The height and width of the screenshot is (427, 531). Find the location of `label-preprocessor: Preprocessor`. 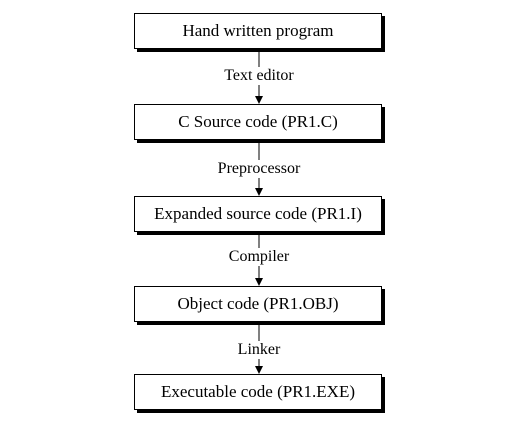

label-preprocessor: Preprocessor is located at coordinates (259, 169).